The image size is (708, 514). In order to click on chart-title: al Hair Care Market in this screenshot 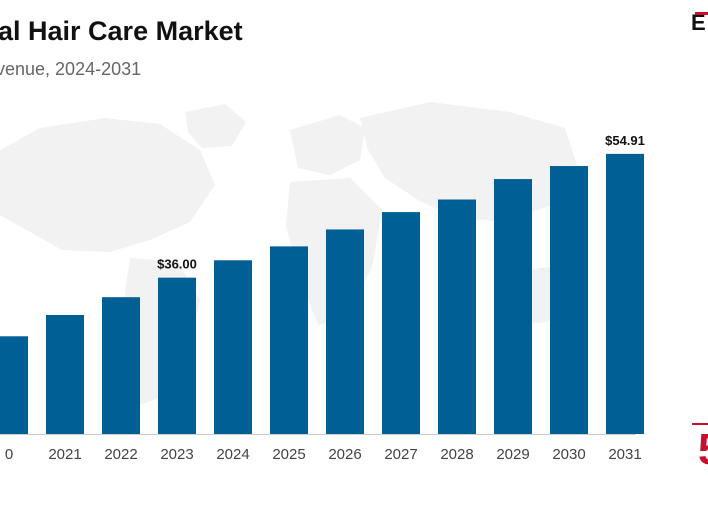, I will do `click(121, 31)`.